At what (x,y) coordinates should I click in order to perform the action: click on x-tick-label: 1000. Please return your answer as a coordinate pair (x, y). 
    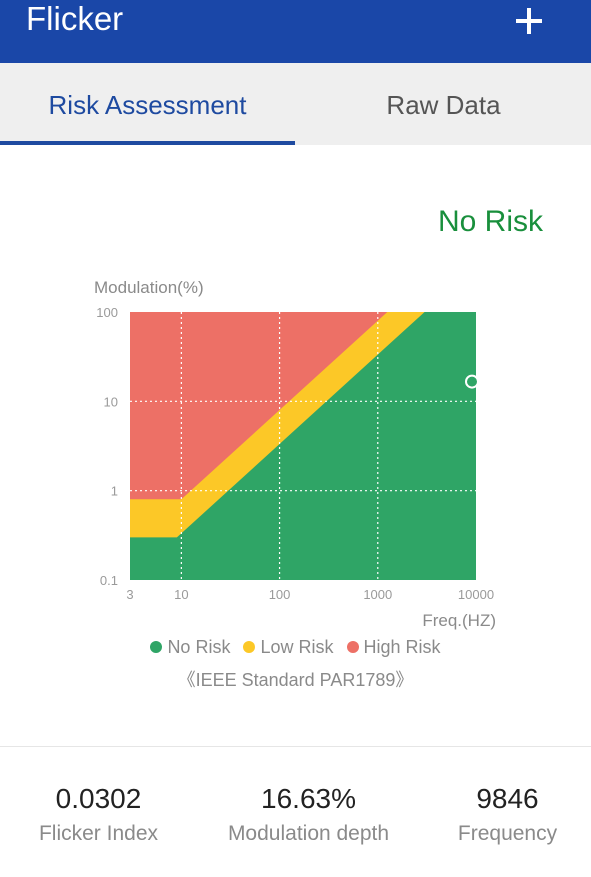
    Looking at the image, I should click on (377, 594).